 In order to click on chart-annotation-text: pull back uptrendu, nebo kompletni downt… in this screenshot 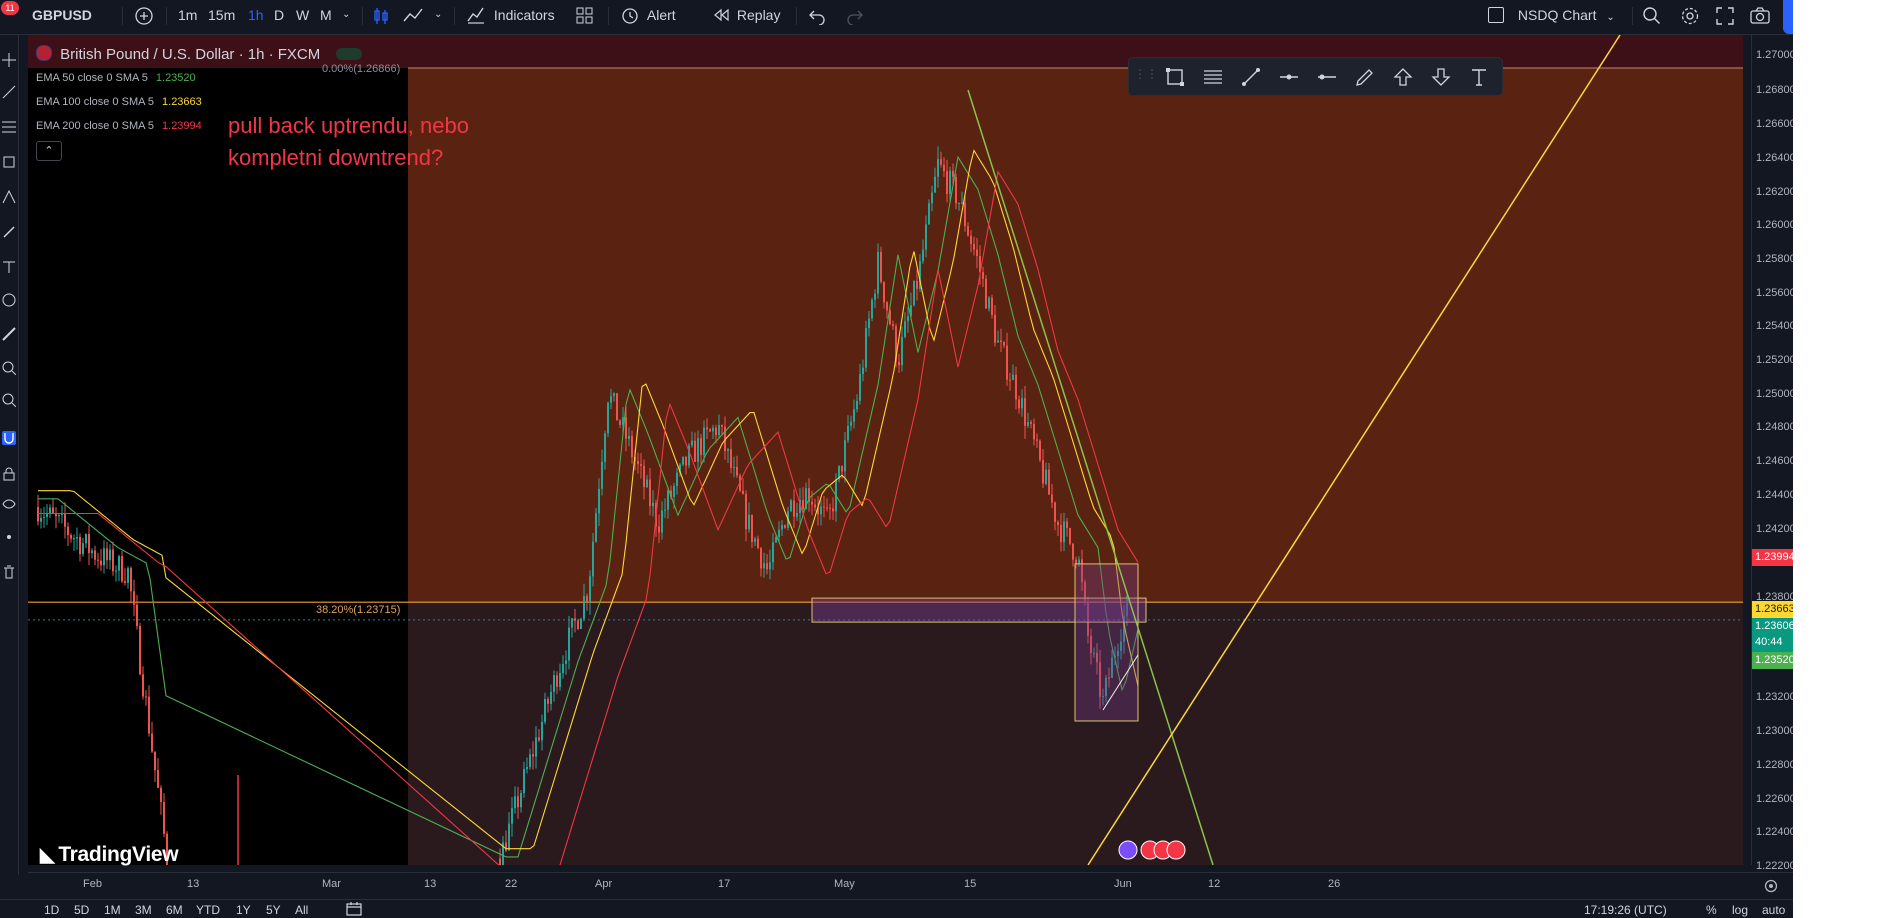, I will do `click(348, 141)`.